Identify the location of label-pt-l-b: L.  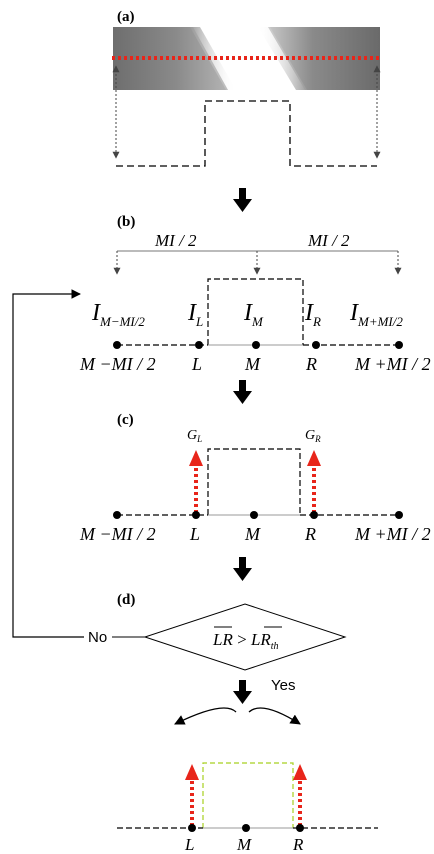
(196, 364).